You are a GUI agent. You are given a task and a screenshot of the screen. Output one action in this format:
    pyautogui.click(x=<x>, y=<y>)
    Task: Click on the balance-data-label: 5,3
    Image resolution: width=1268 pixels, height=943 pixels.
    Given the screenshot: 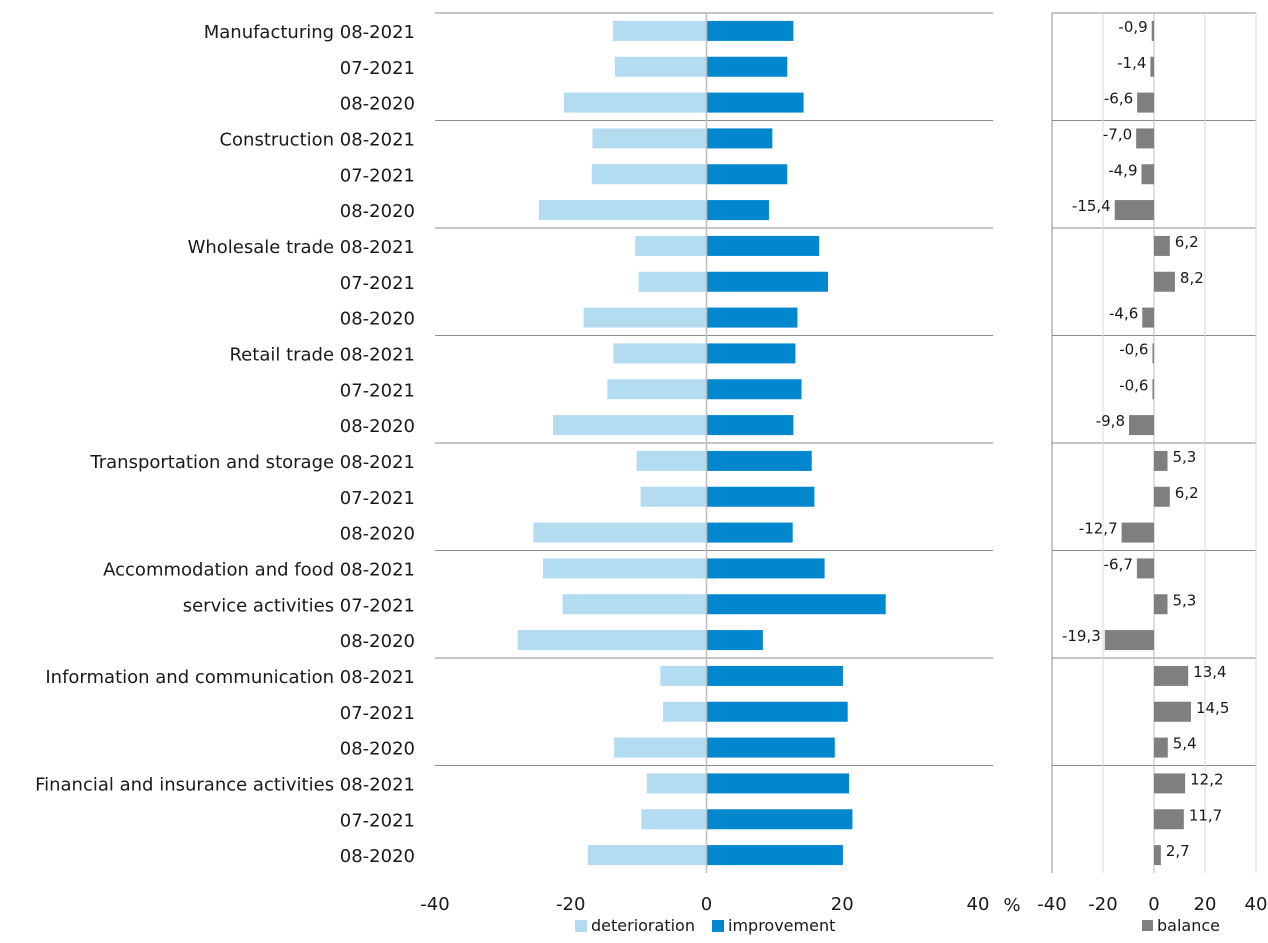 What is the action you would take?
    pyautogui.click(x=1185, y=600)
    